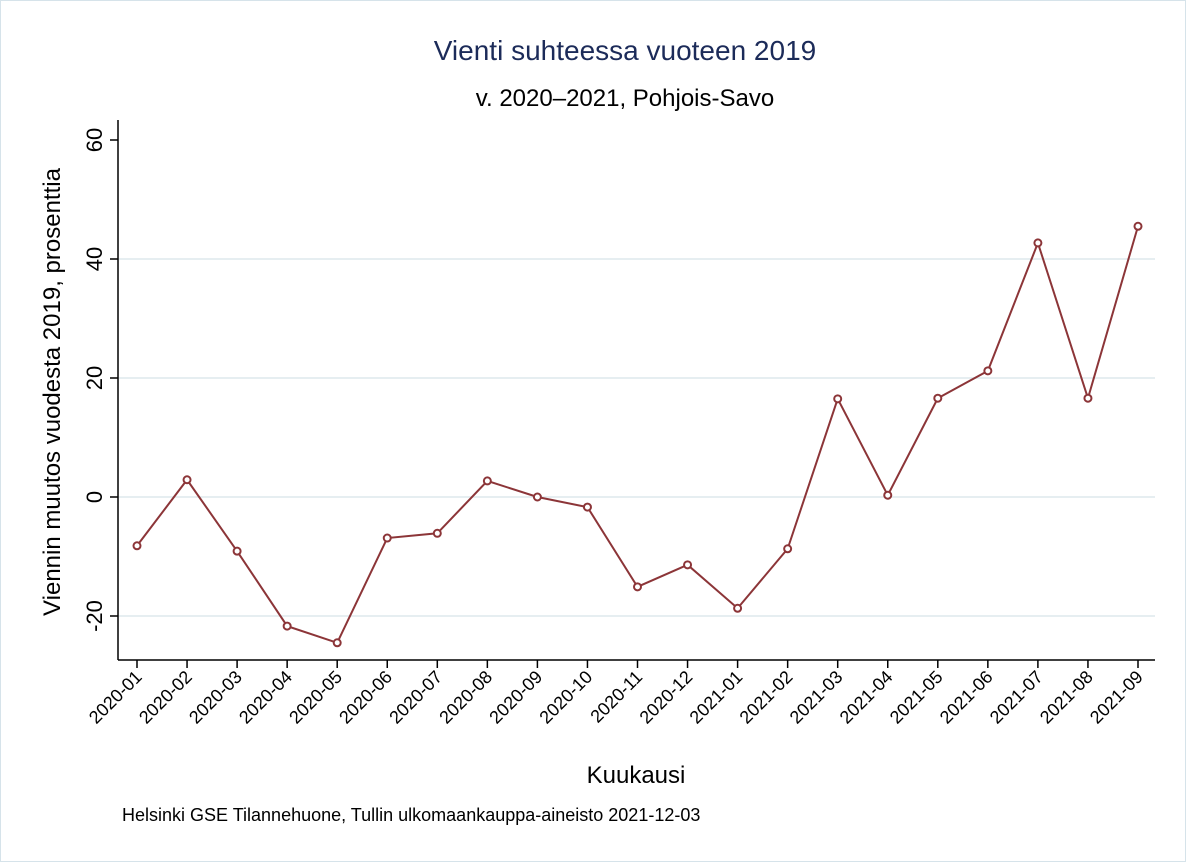  I want to click on x-tick-label: 2020-07, so click(415, 697).